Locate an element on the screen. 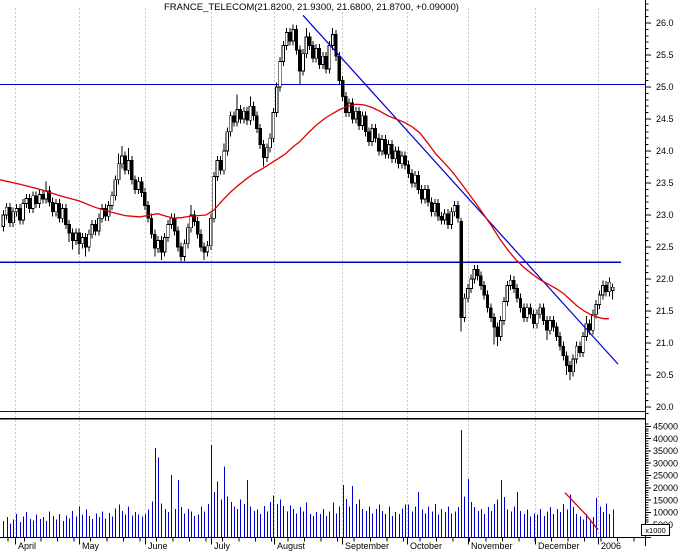 The image size is (685, 553). volume-tick-label: 25000 is located at coordinates (665, 476).